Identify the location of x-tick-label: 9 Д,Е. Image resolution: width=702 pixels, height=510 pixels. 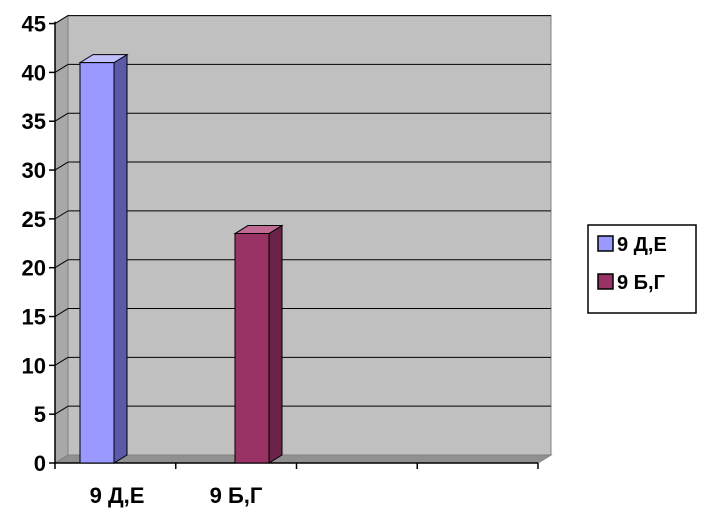
(117, 495).